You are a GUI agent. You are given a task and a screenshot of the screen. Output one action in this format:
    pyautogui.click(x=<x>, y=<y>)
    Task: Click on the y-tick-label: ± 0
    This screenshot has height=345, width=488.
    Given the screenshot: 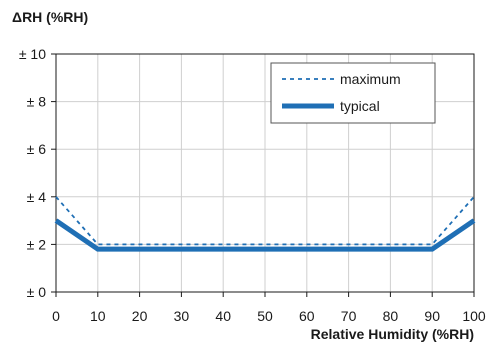 What is the action you would take?
    pyautogui.click(x=37, y=292)
    